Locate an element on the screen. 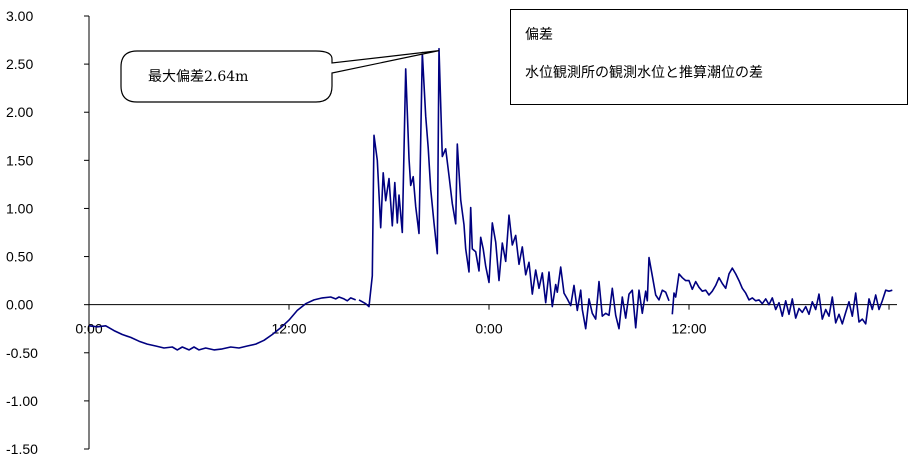 The height and width of the screenshot is (461, 917). y-tick-label: 1.00 is located at coordinates (19, 208).